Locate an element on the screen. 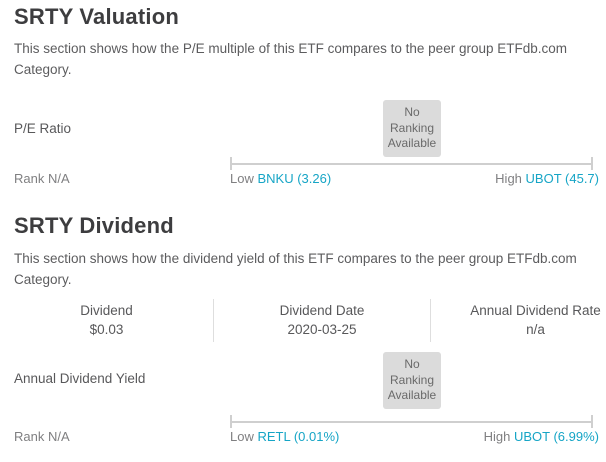 This screenshot has height=462, width=606. stat-value: 2020-03-25 is located at coordinates (322, 329).